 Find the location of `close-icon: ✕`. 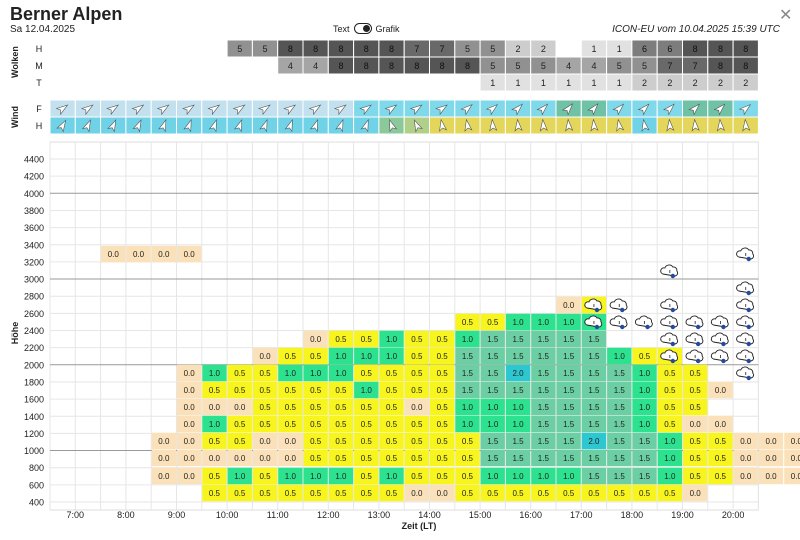

close-icon: ✕ is located at coordinates (786, 15).